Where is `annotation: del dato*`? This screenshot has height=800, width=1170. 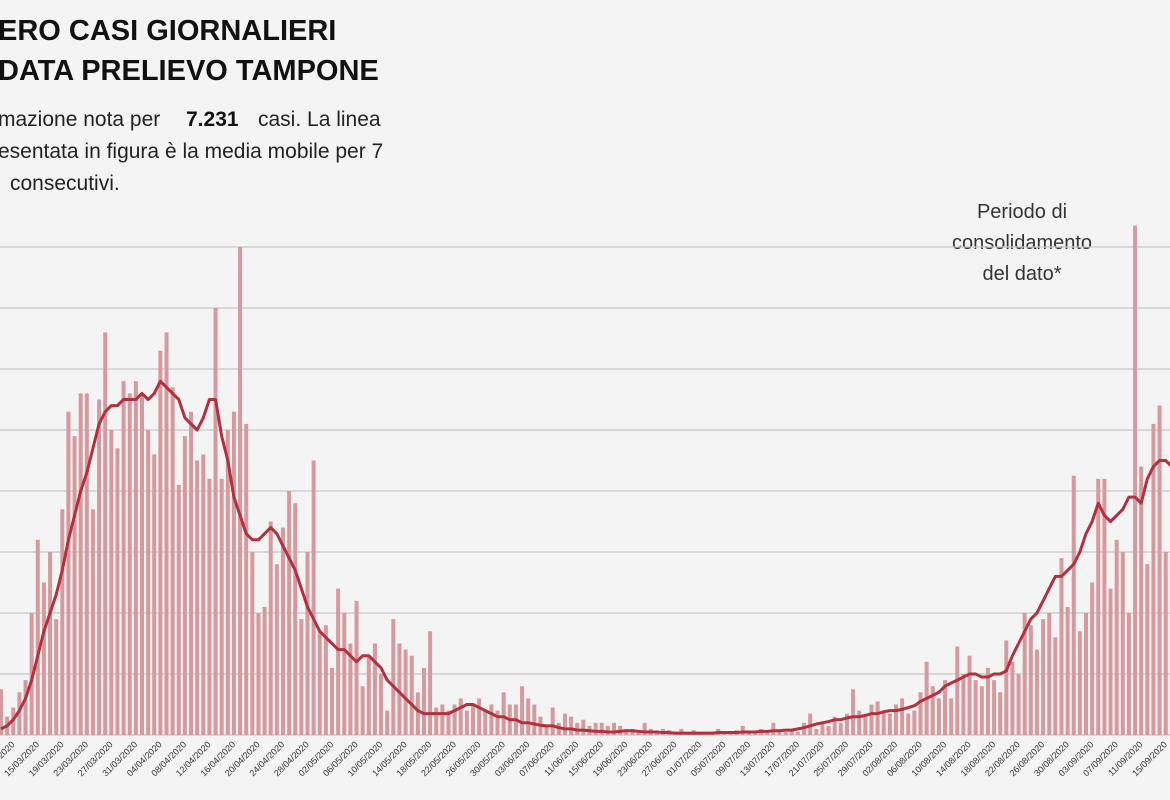
annotation: del dato* is located at coordinates (1022, 274).